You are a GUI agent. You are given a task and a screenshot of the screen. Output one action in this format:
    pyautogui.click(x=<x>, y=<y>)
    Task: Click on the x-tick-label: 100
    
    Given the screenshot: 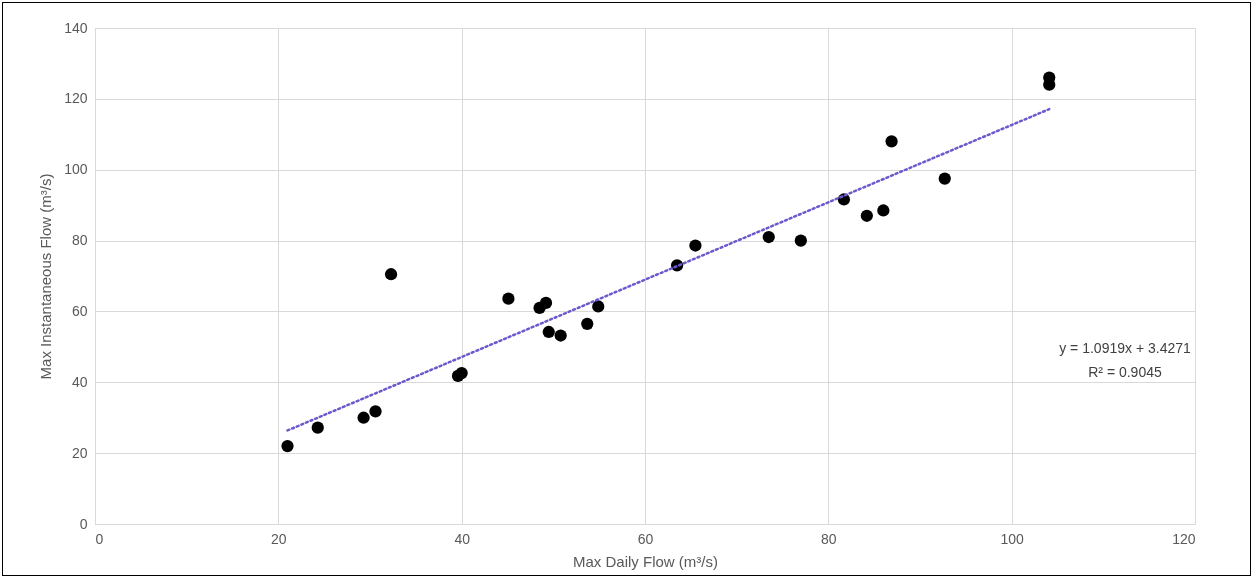 What is the action you would take?
    pyautogui.click(x=1012, y=538)
    